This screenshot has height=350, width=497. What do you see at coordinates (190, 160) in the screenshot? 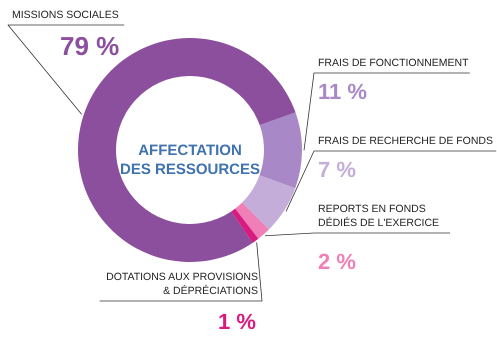
I see `text: AFFECTATION DES RESSOURCES` at bounding box center [190, 160].